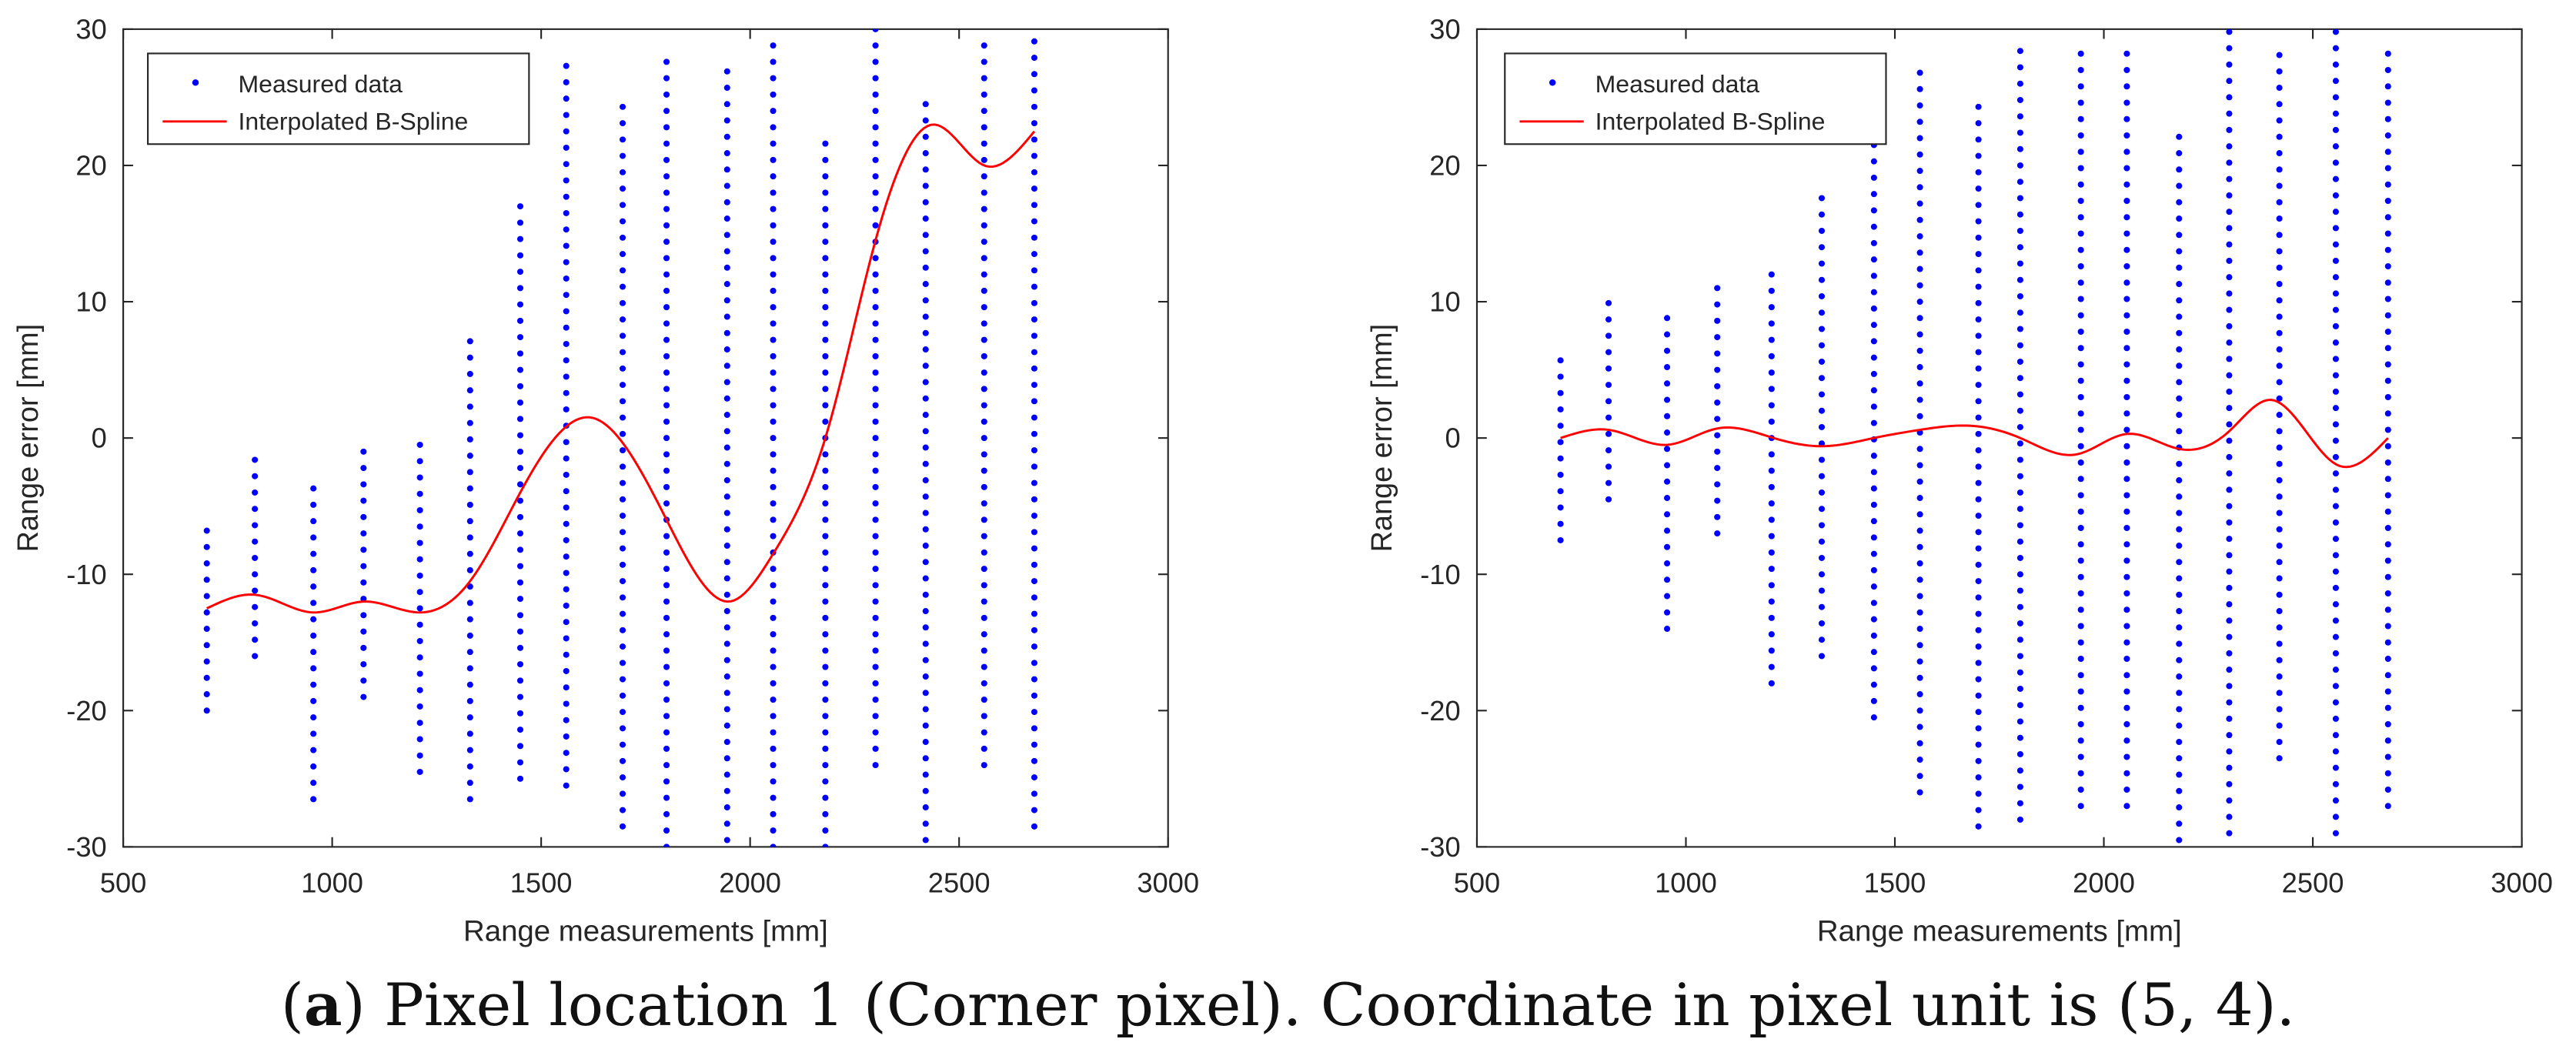 The width and height of the screenshot is (2576, 1059). What do you see at coordinates (1710, 121) in the screenshot?
I see `legend-label-spline: Interpolated B-Spline` at bounding box center [1710, 121].